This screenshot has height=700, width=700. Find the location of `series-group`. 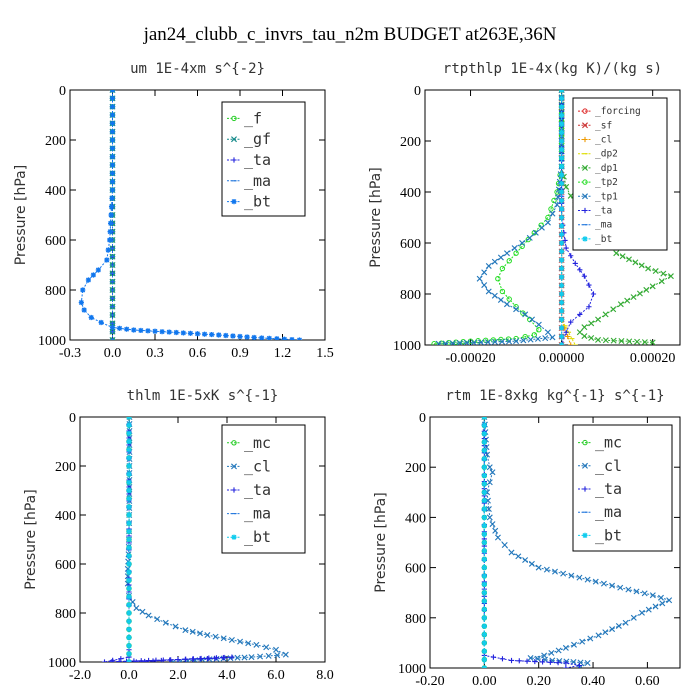

series-group is located at coordinates (190, 215).